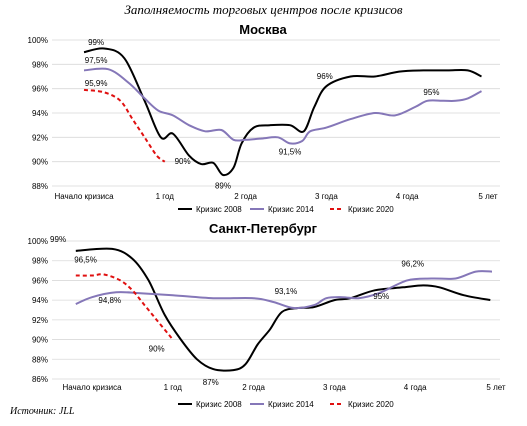 This screenshot has height=426, width=527. I want to click on data-label: 93,1%, so click(286, 291).